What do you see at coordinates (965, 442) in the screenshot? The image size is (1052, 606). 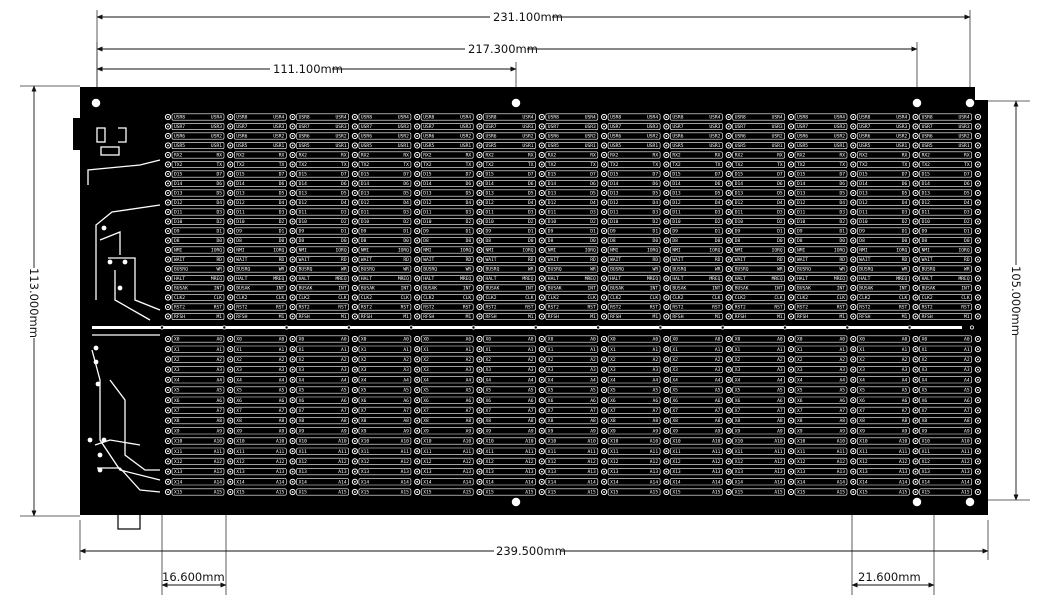 I see `lower-label-right: A10` at bounding box center [965, 442].